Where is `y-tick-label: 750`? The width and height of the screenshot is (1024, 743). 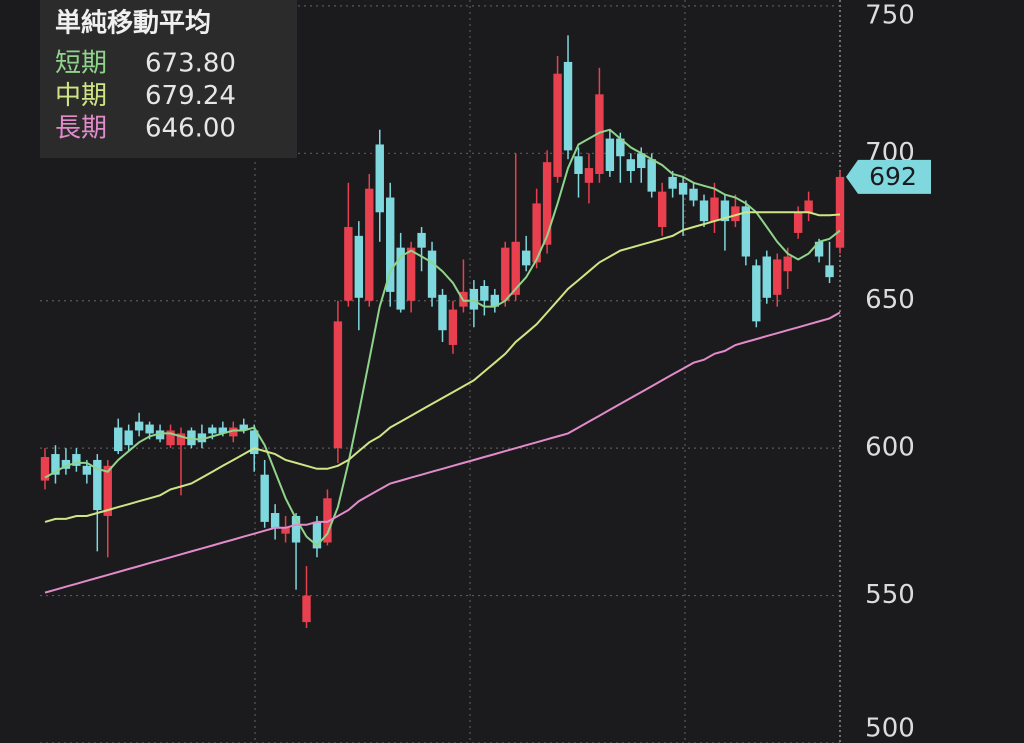 y-tick-label: 750 is located at coordinates (890, 16).